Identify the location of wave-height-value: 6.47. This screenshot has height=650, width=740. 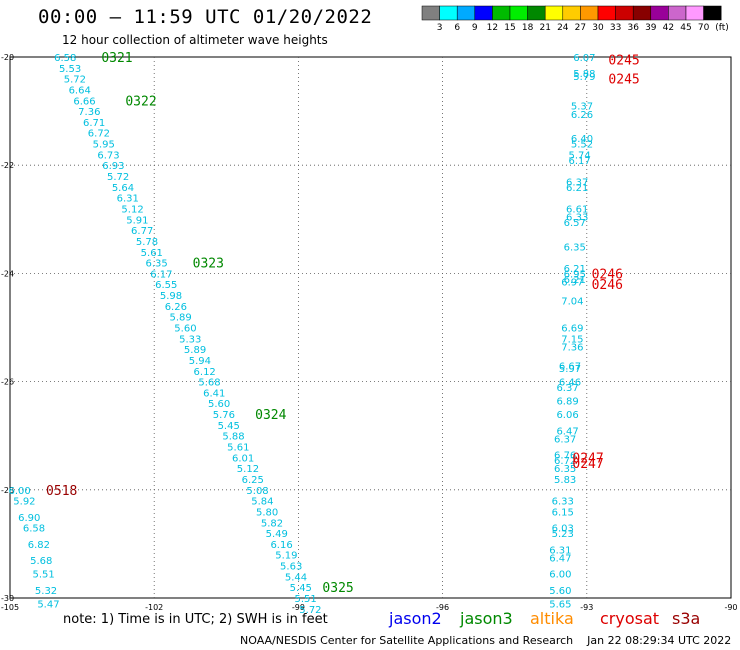
(560, 558).